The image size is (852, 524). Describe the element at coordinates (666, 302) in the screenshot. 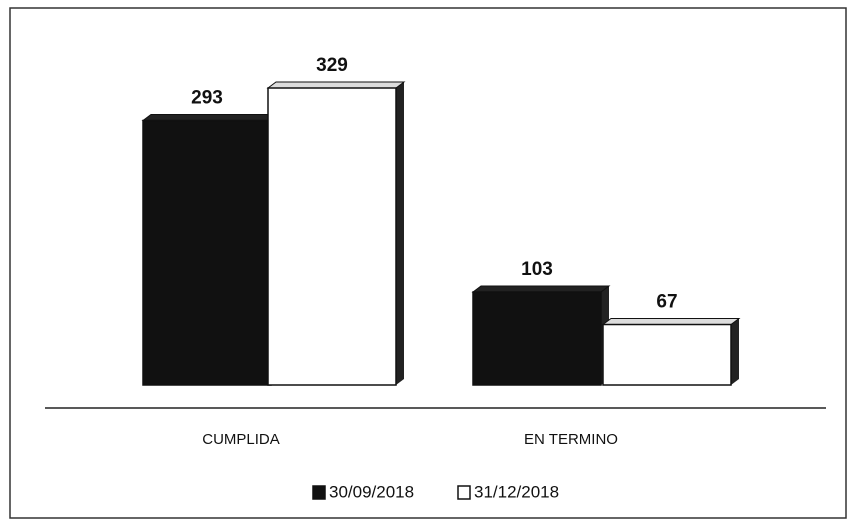

I see `value-label: 67` at that location.